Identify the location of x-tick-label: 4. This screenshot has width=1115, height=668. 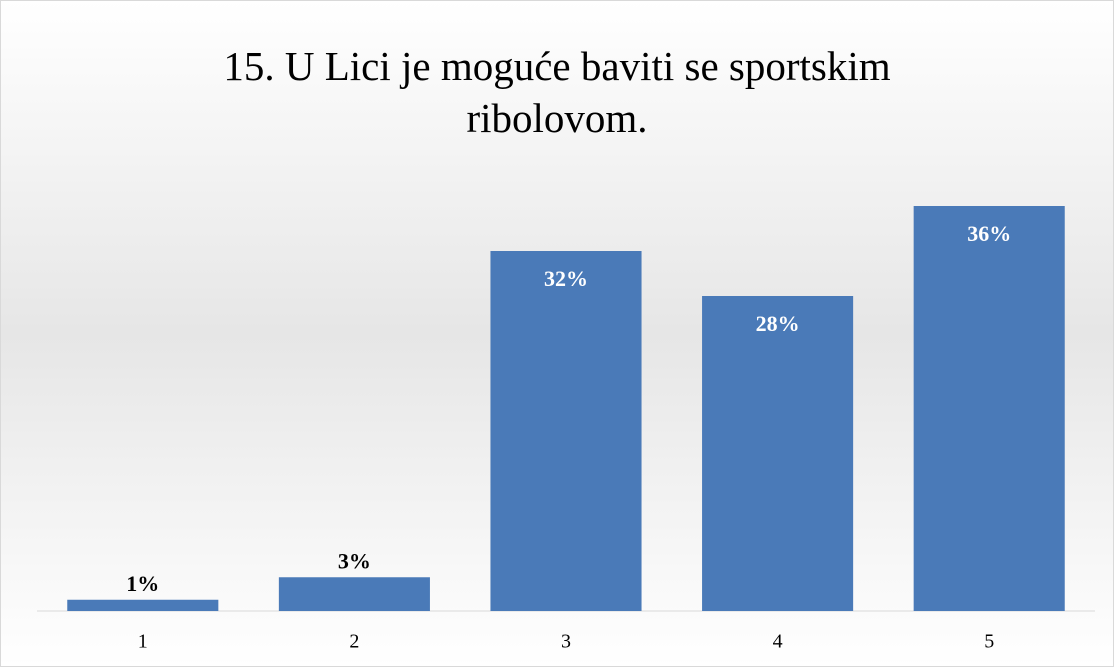
(778, 642).